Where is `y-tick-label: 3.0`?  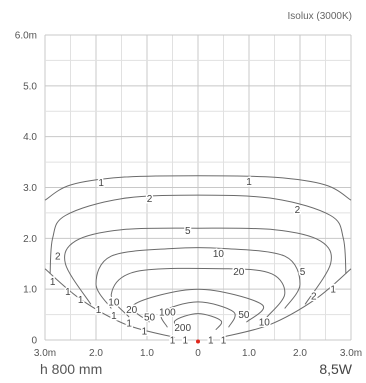 y-tick-label: 3.0 is located at coordinates (30, 188).